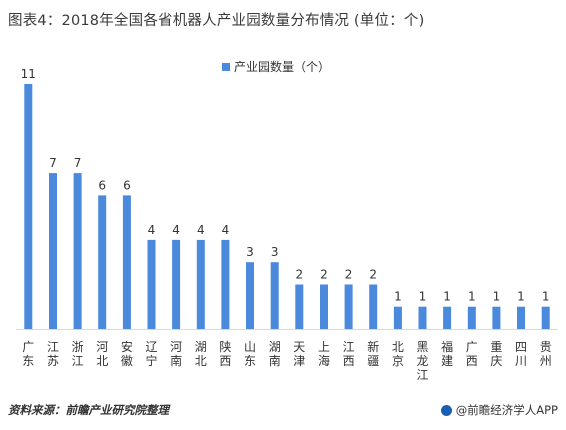 The image size is (566, 430). What do you see at coordinates (28, 354) in the screenshot?
I see `tick-label-广东: 广东` at bounding box center [28, 354].